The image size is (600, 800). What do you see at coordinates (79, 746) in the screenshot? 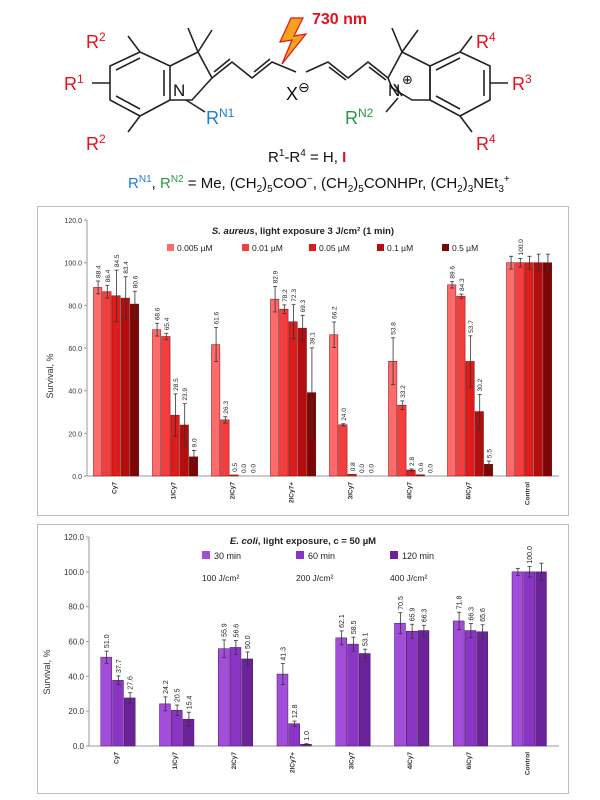
I see `y-tick-label: 0.0` at bounding box center [79, 746].